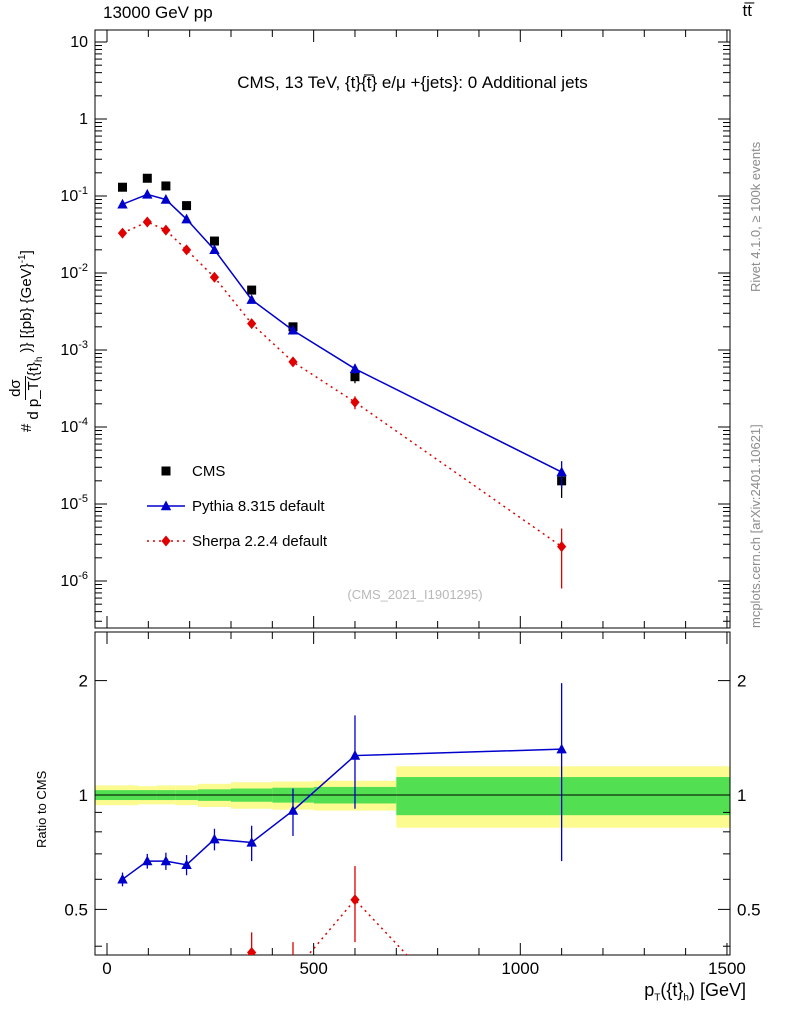  Describe the element at coordinates (755, 216) in the screenshot. I see `rivet-version-label: Rivet 4.1.0, ≥ 100k events` at that location.